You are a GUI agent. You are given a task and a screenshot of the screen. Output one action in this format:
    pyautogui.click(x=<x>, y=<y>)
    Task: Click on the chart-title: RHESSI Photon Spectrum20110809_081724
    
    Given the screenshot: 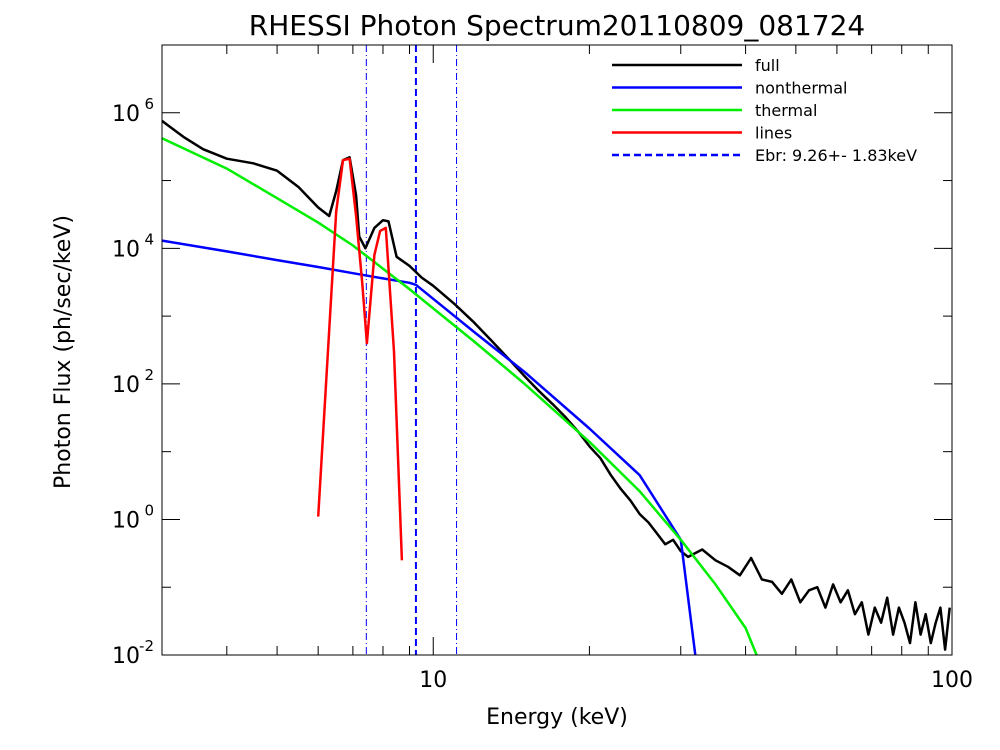 What is the action you would take?
    pyautogui.click(x=557, y=25)
    